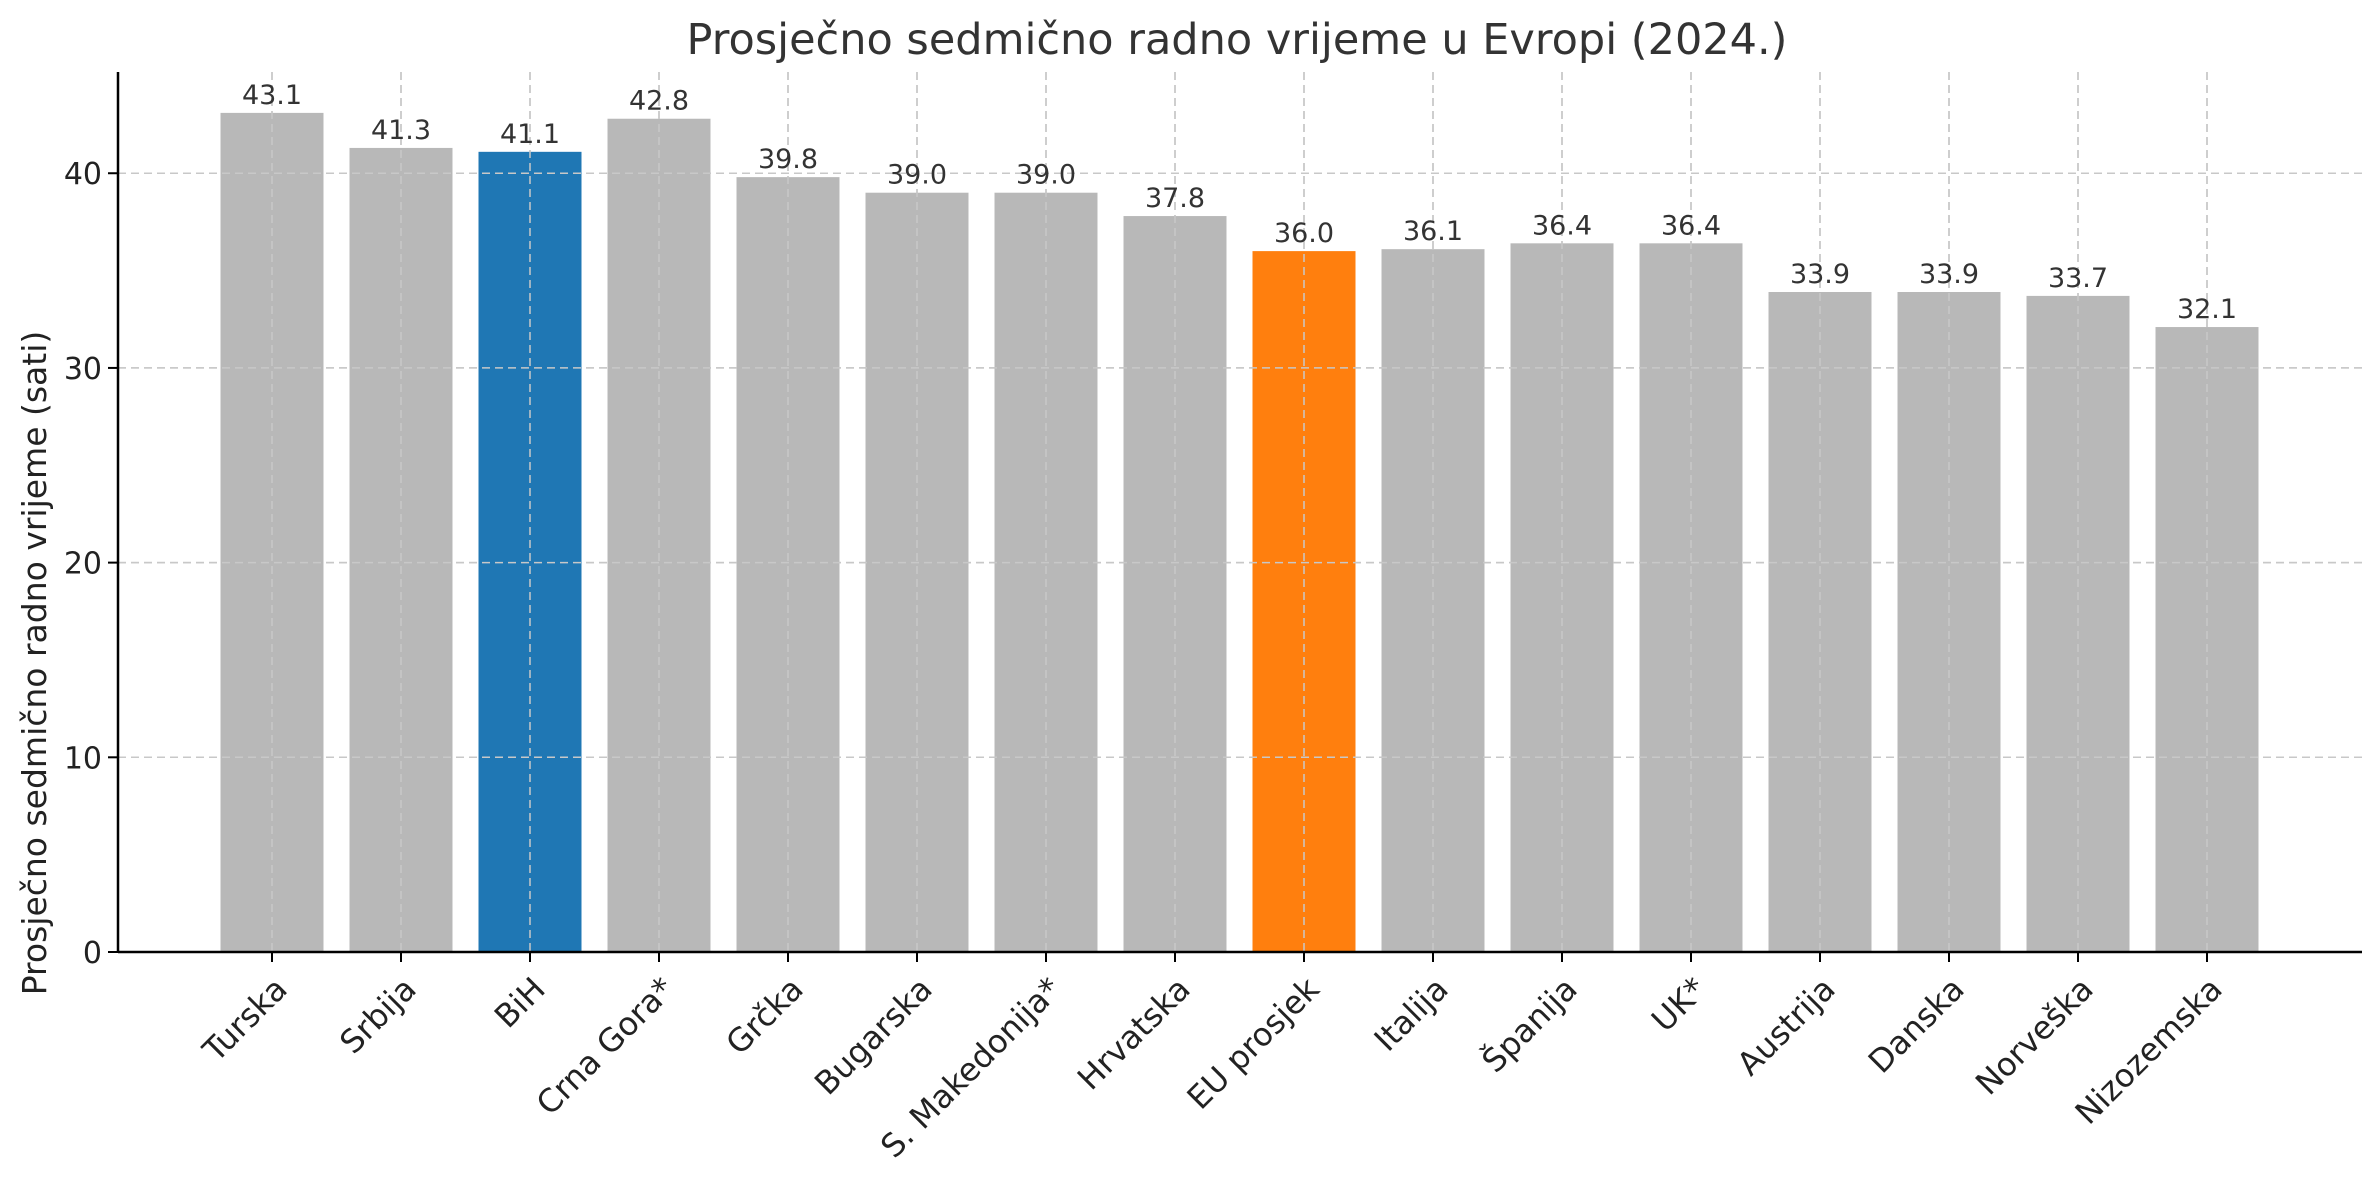 The image size is (2379, 1180). I want to click on x-tick-label: Crna Gora*, so click(605, 1046).